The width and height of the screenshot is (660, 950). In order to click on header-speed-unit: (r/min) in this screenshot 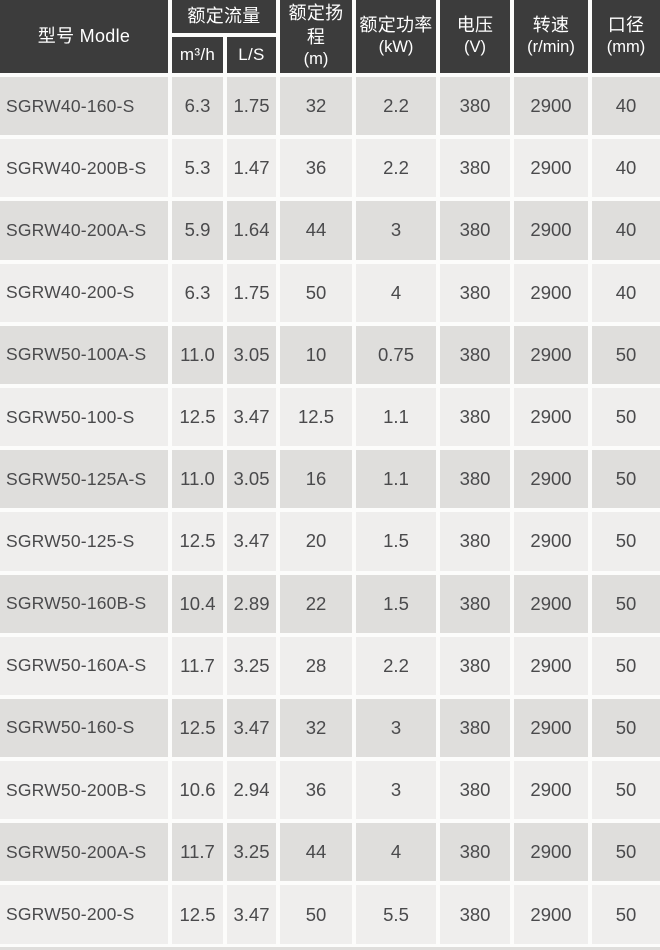, I will do `click(551, 47)`.